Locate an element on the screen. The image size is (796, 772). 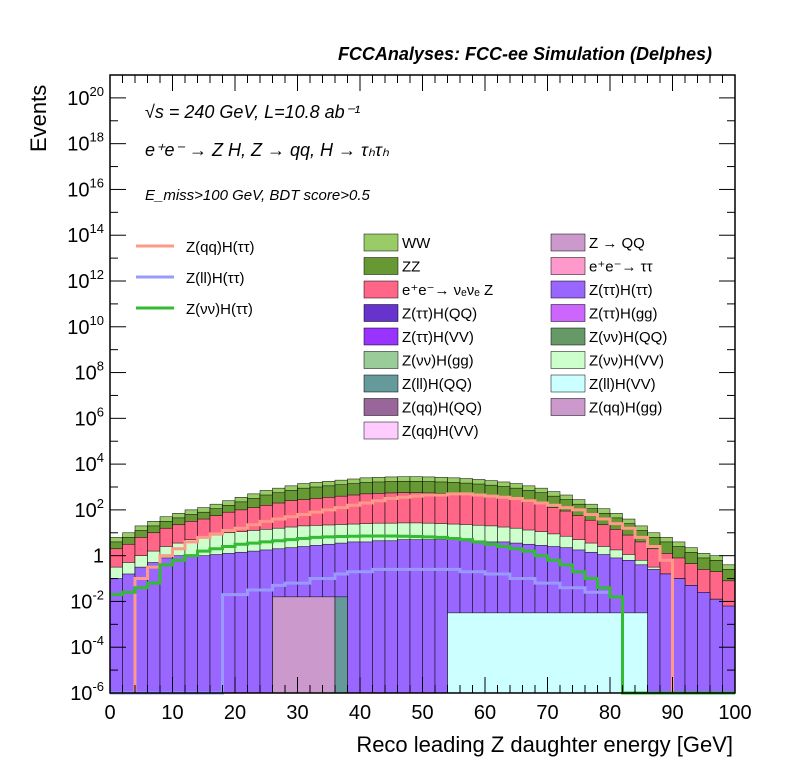
y-tick-label-12: 10¹² is located at coordinates (85, 280).